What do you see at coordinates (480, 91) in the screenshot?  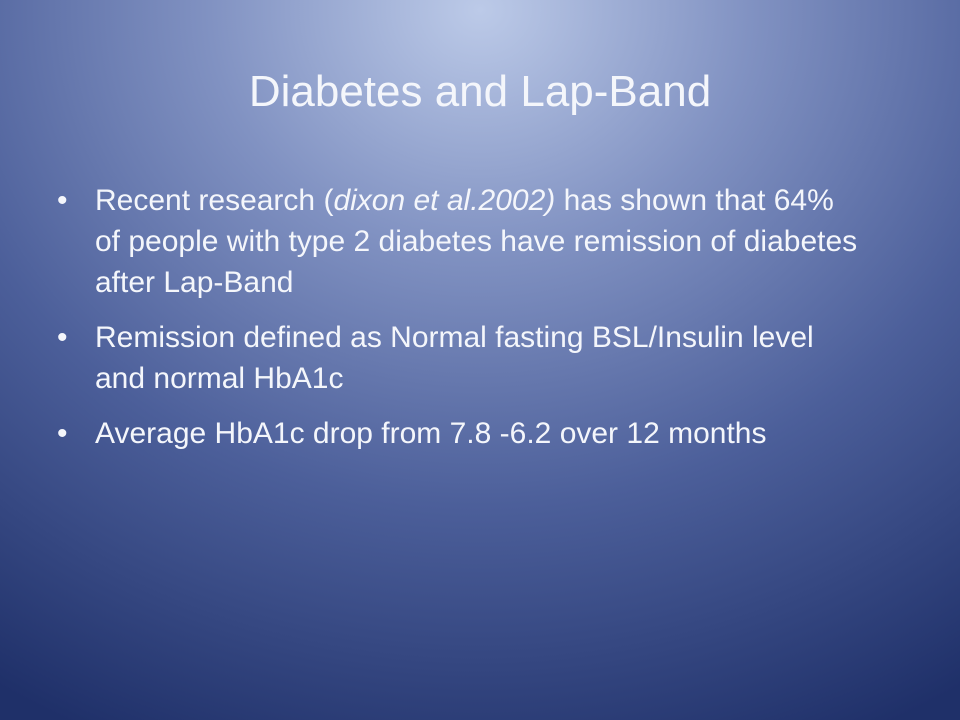 I see `slide-title: Diabetes and Lap-Band` at bounding box center [480, 91].